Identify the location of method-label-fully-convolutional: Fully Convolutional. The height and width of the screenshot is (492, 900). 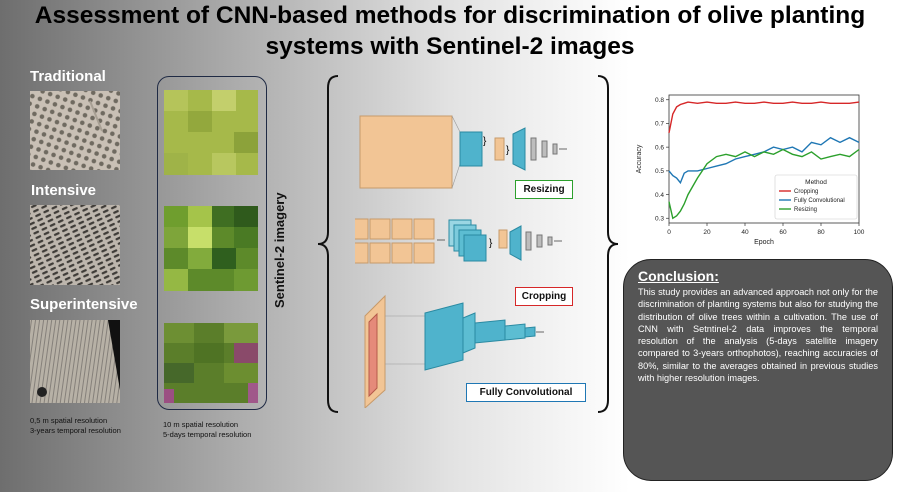
(526, 392).